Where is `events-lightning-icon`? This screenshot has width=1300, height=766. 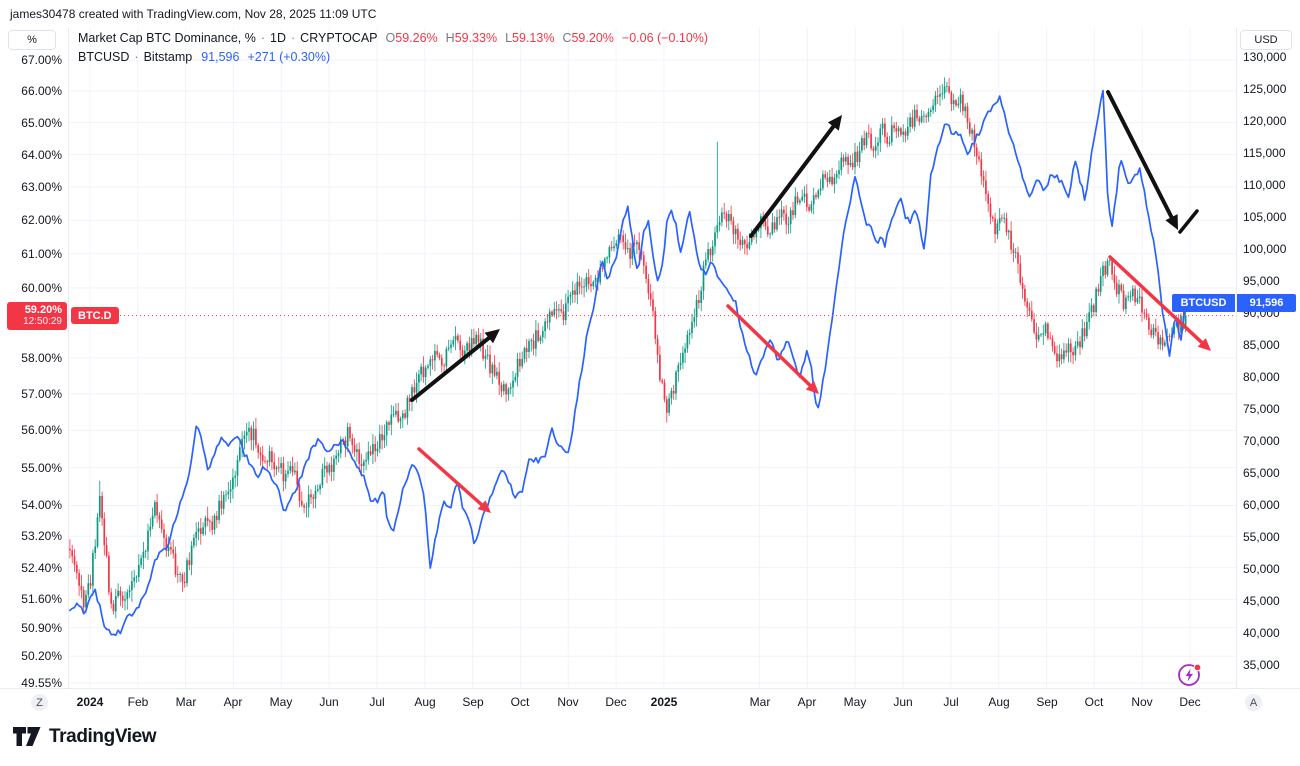
events-lightning-icon is located at coordinates (1190, 675).